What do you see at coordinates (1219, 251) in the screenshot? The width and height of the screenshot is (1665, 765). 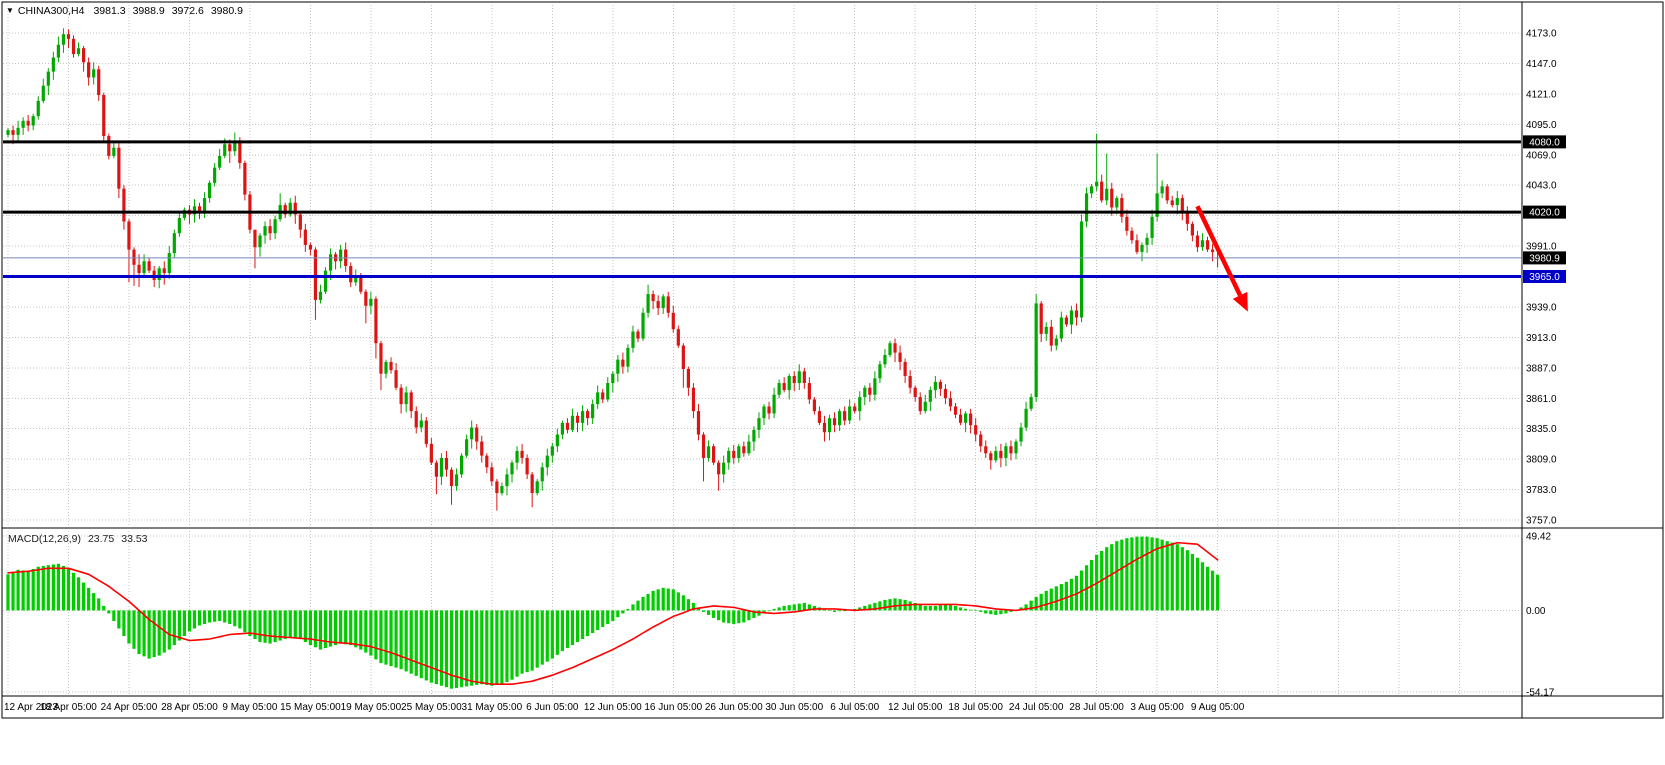 I see `trend-arrow` at bounding box center [1219, 251].